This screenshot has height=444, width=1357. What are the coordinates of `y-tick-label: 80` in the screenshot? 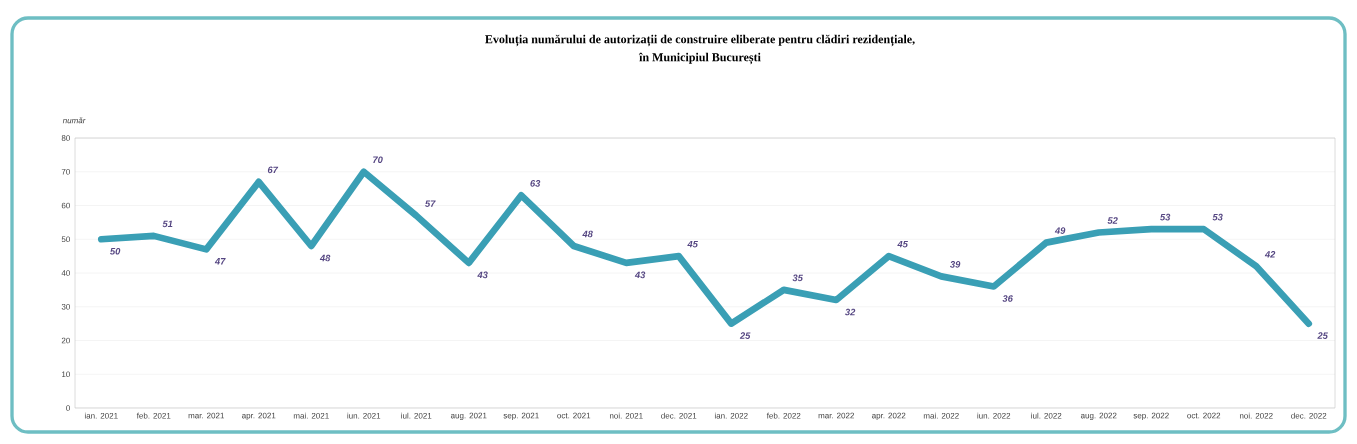 It's located at (65, 138).